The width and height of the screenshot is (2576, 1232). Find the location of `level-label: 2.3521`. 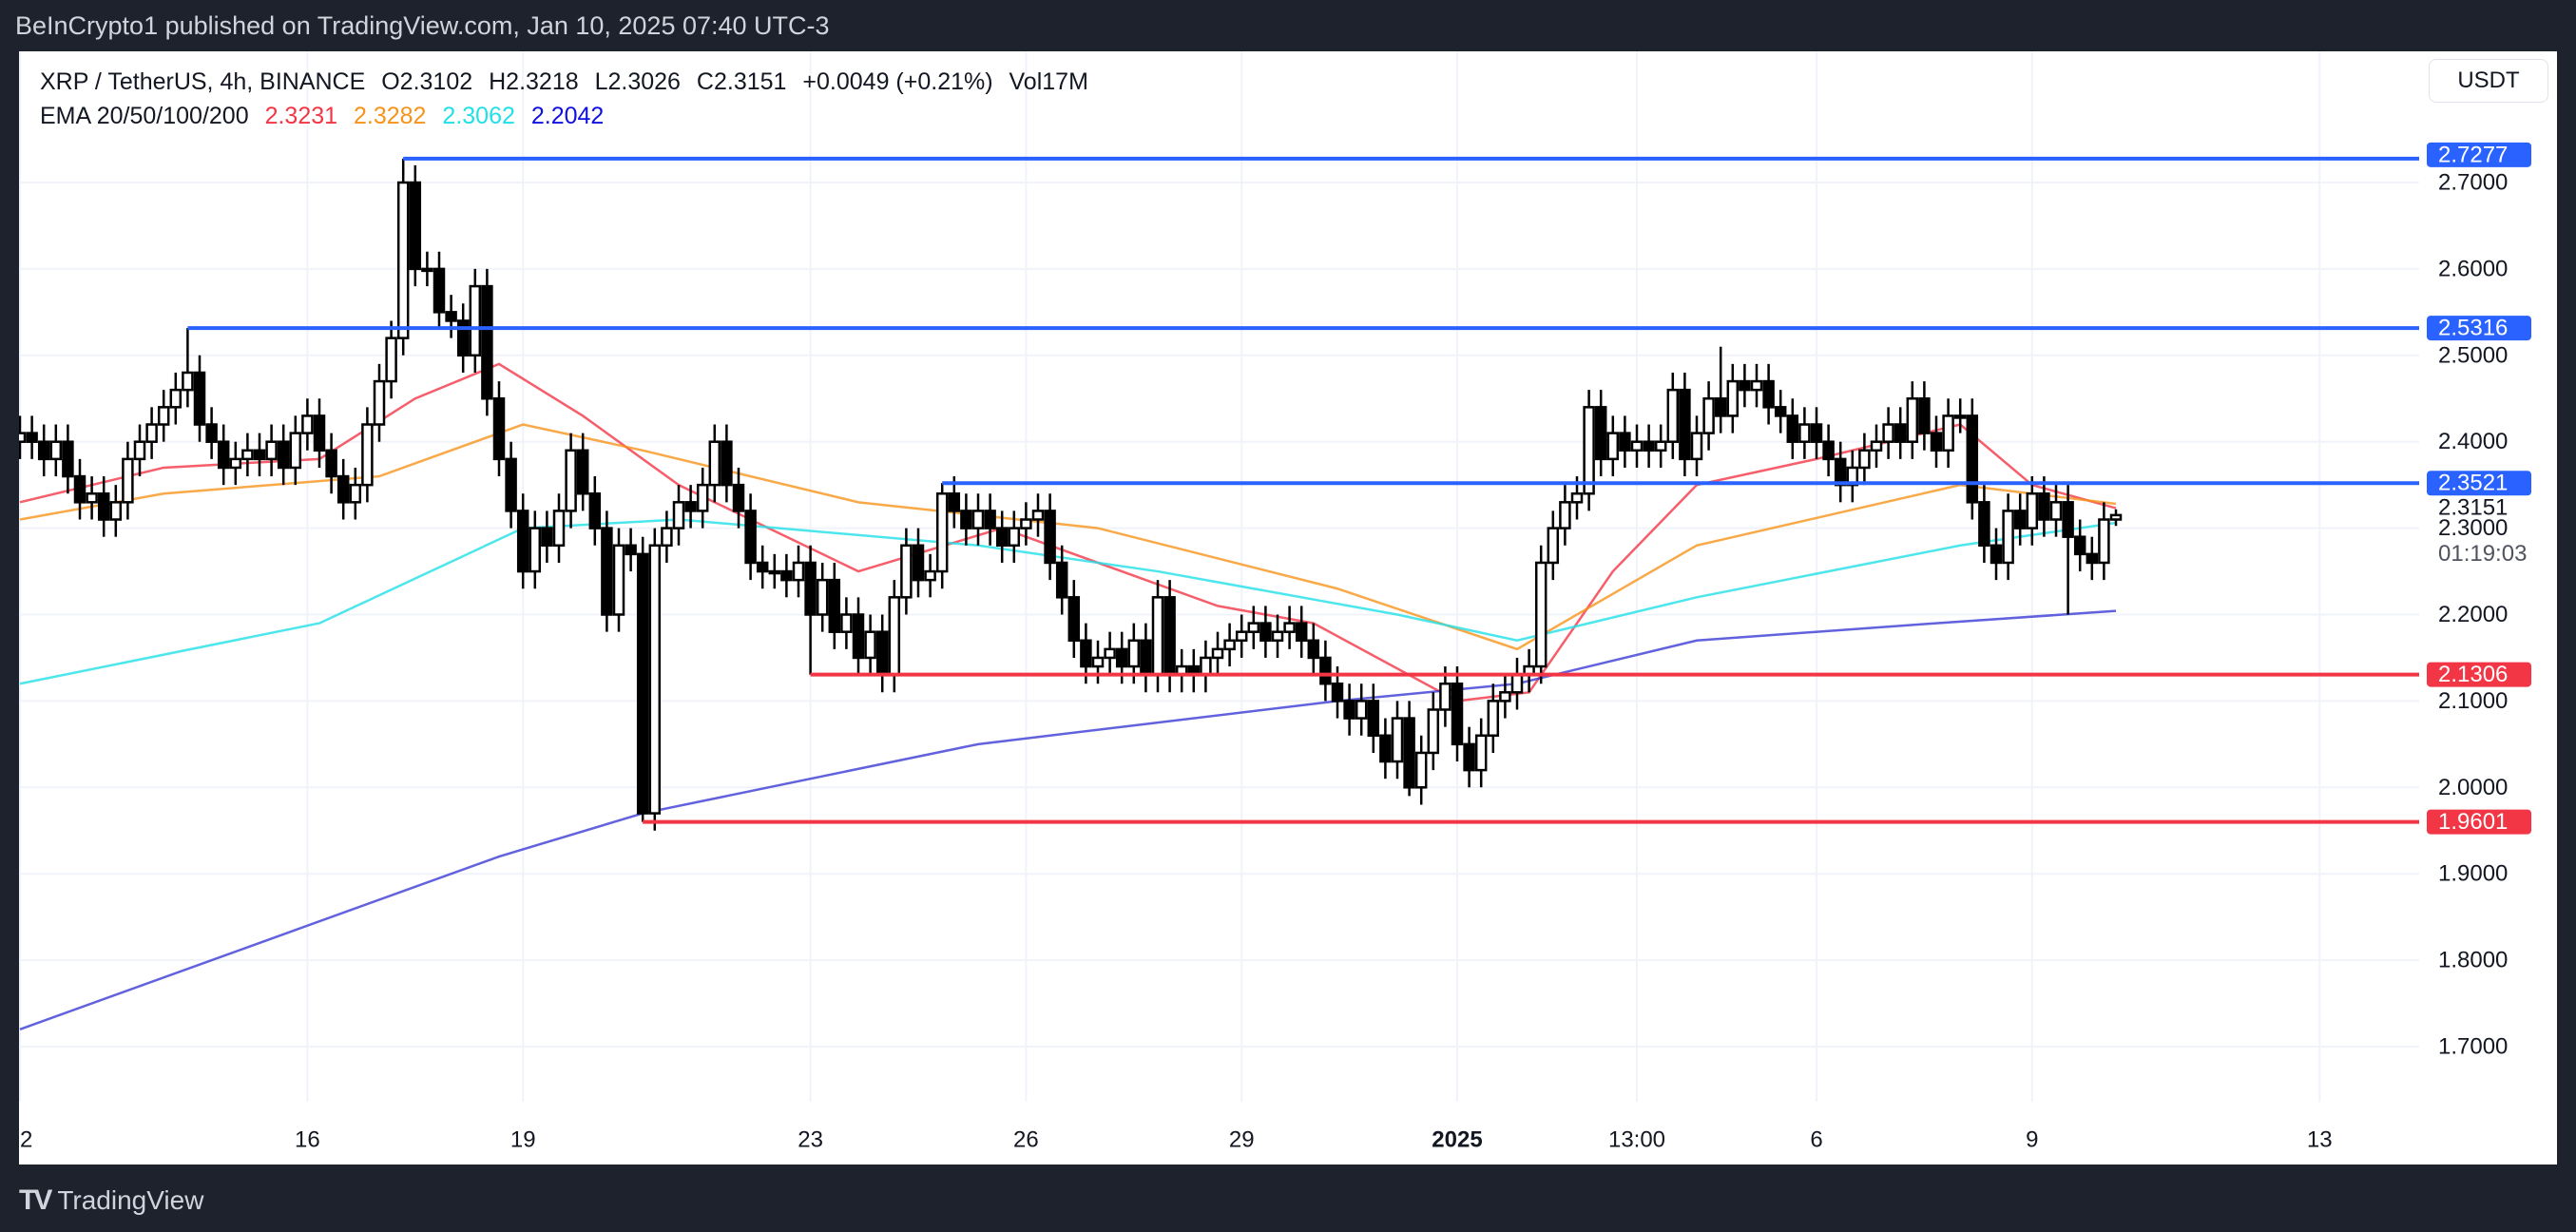

level-label: 2.3521 is located at coordinates (2473, 483).